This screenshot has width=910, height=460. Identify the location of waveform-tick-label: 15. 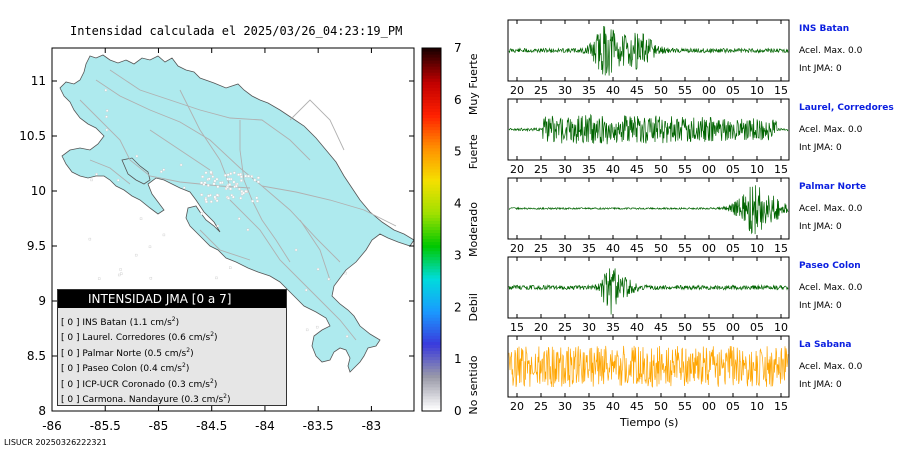
(781, 406).